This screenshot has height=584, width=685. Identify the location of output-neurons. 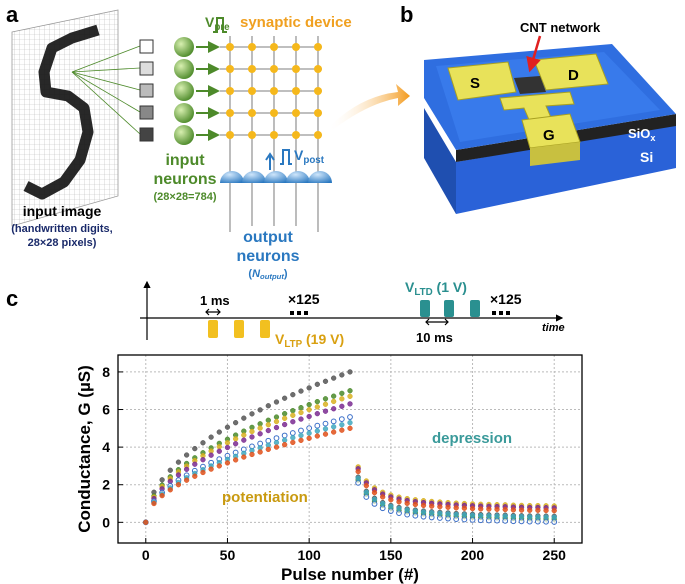
(276, 177).